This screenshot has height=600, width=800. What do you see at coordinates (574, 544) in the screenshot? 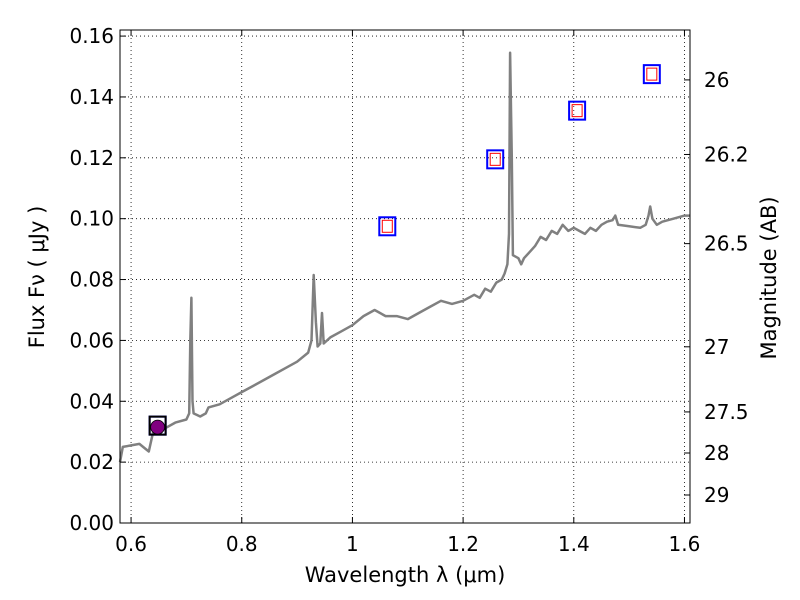
I see `x-tick-label: 1.4` at bounding box center [574, 544].